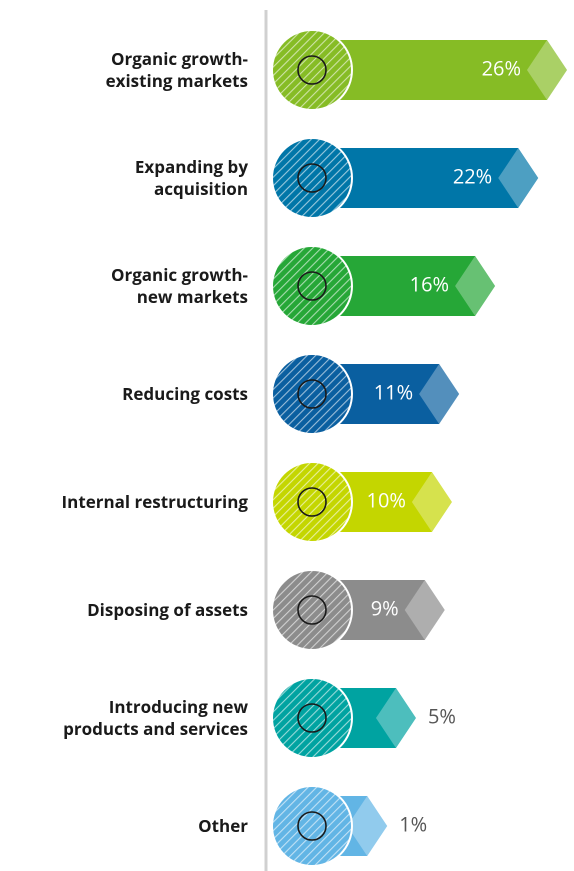 The image size is (574, 871). I want to click on category-label: Internal restructuring, so click(154, 501).